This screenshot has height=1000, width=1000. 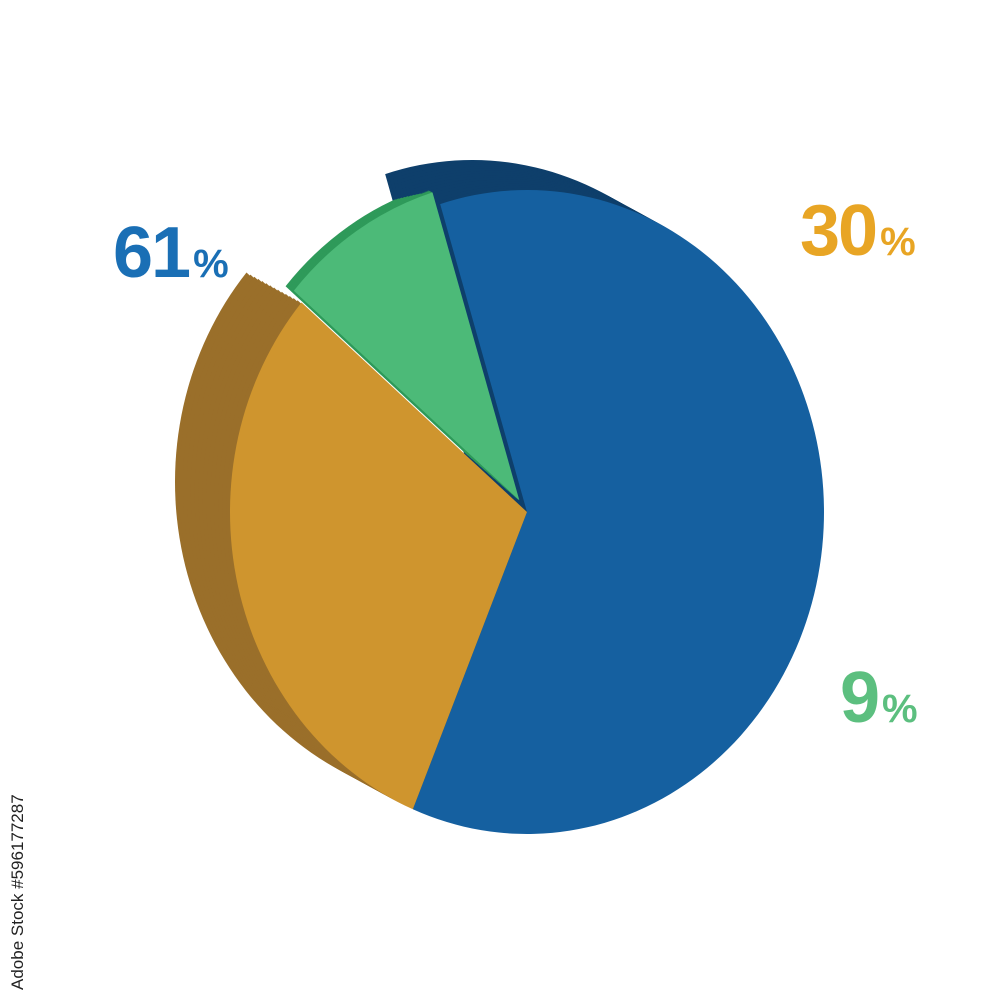 What do you see at coordinates (17, 892) in the screenshot?
I see `watermark: Adobe Stock #596177287` at bounding box center [17, 892].